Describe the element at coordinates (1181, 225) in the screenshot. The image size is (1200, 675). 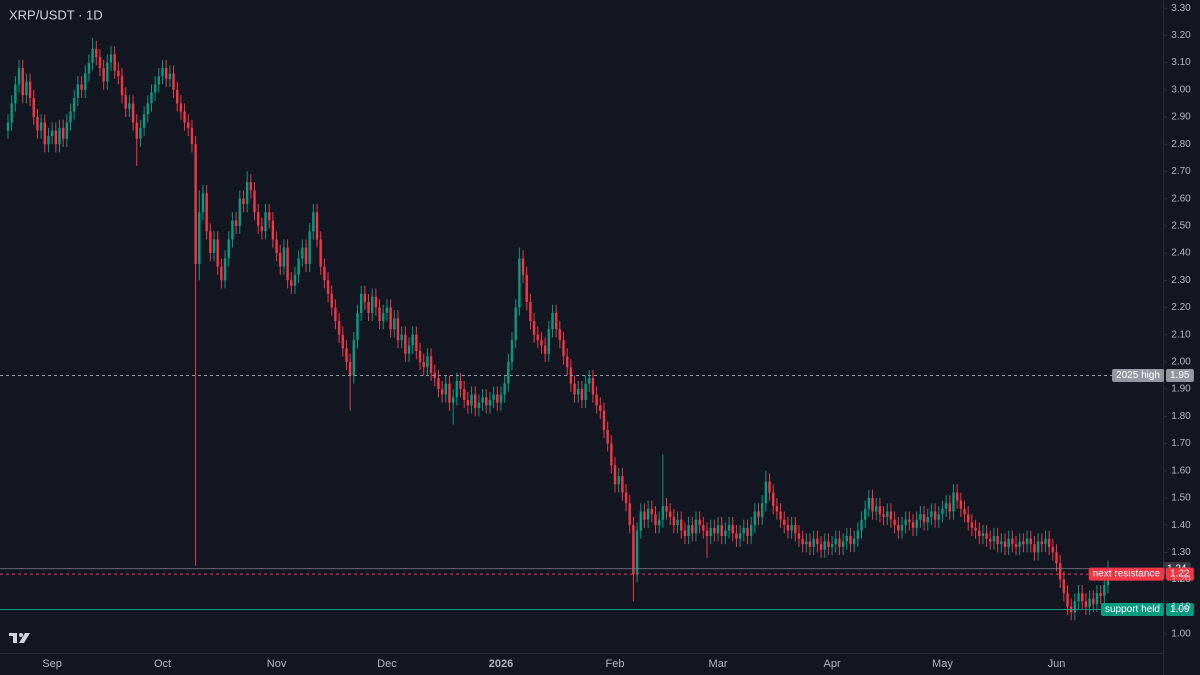
I see `y-tick-label: 2.50` at that location.